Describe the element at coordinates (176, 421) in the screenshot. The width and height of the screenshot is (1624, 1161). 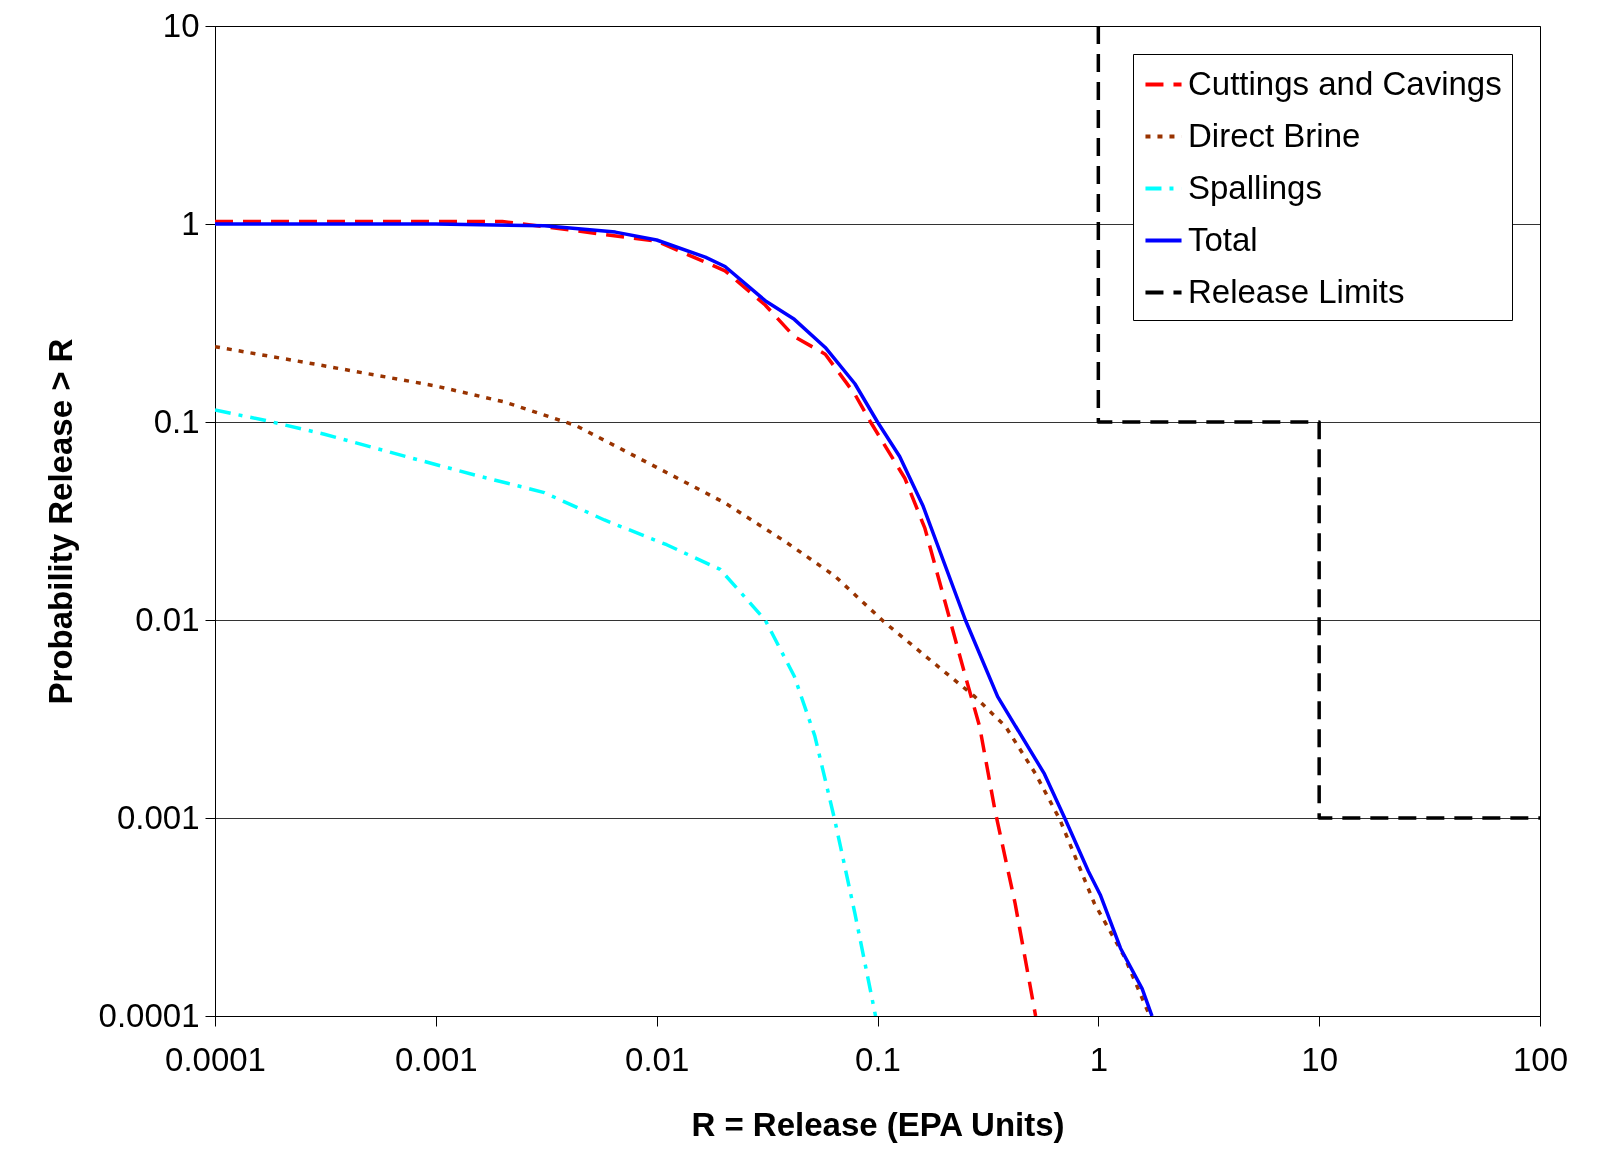
I see `y-tick-label: 0.1` at that location.